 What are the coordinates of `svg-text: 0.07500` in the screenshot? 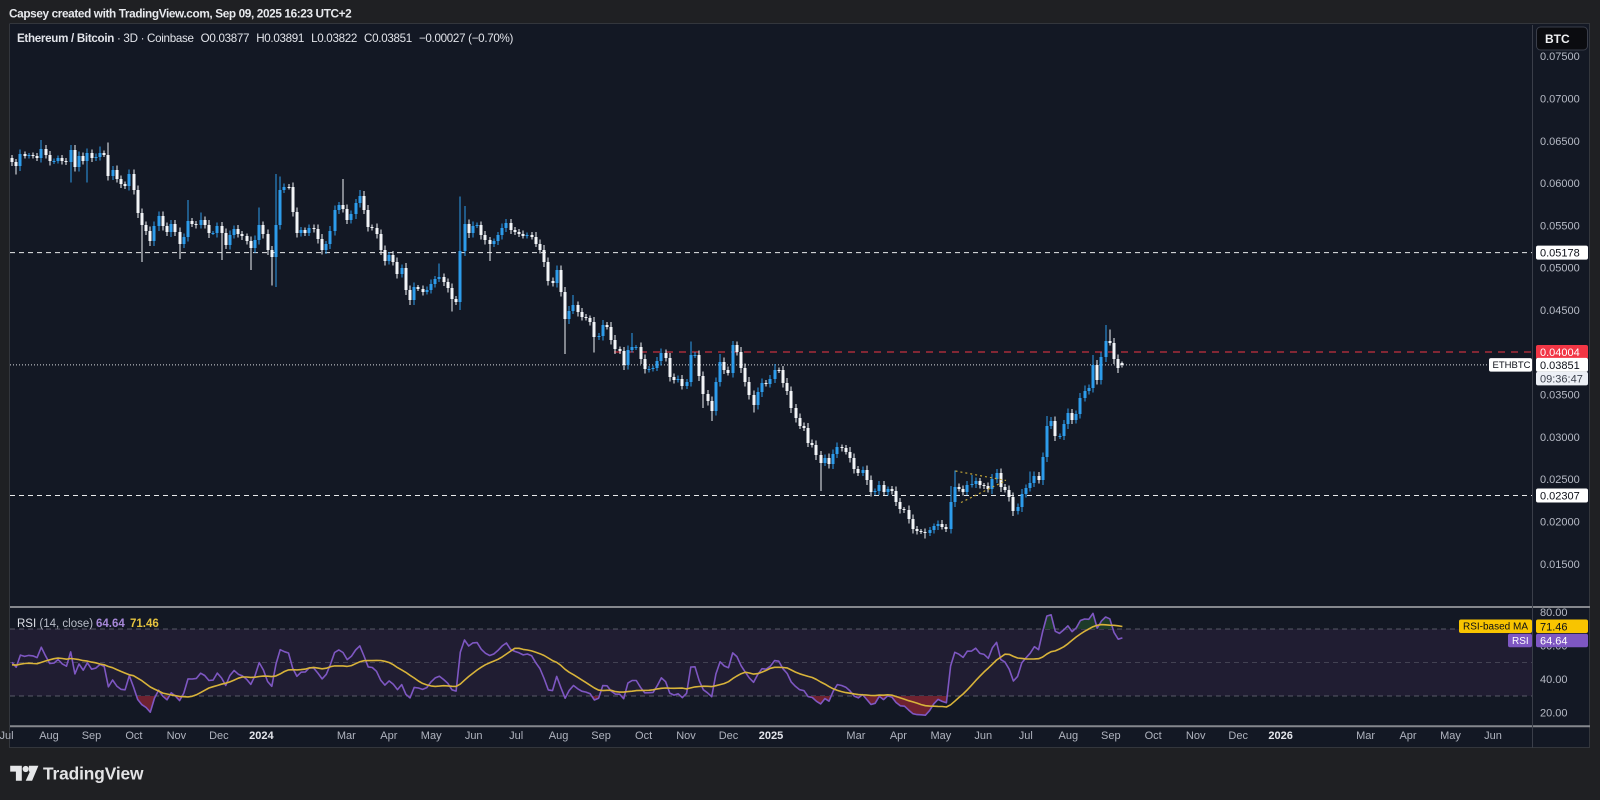 It's located at (1560, 57).